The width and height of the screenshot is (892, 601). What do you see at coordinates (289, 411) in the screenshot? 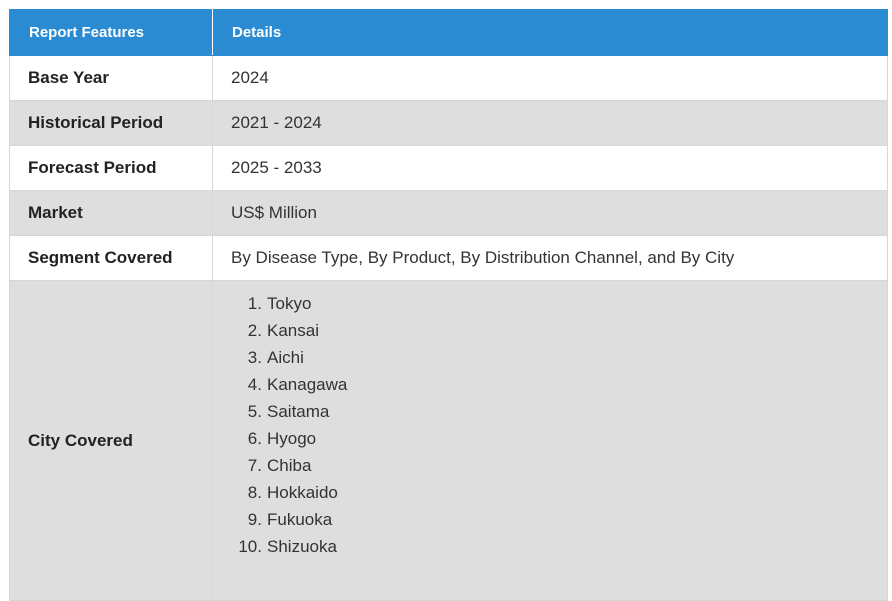
I see `city-item: Saitama` at bounding box center [289, 411].